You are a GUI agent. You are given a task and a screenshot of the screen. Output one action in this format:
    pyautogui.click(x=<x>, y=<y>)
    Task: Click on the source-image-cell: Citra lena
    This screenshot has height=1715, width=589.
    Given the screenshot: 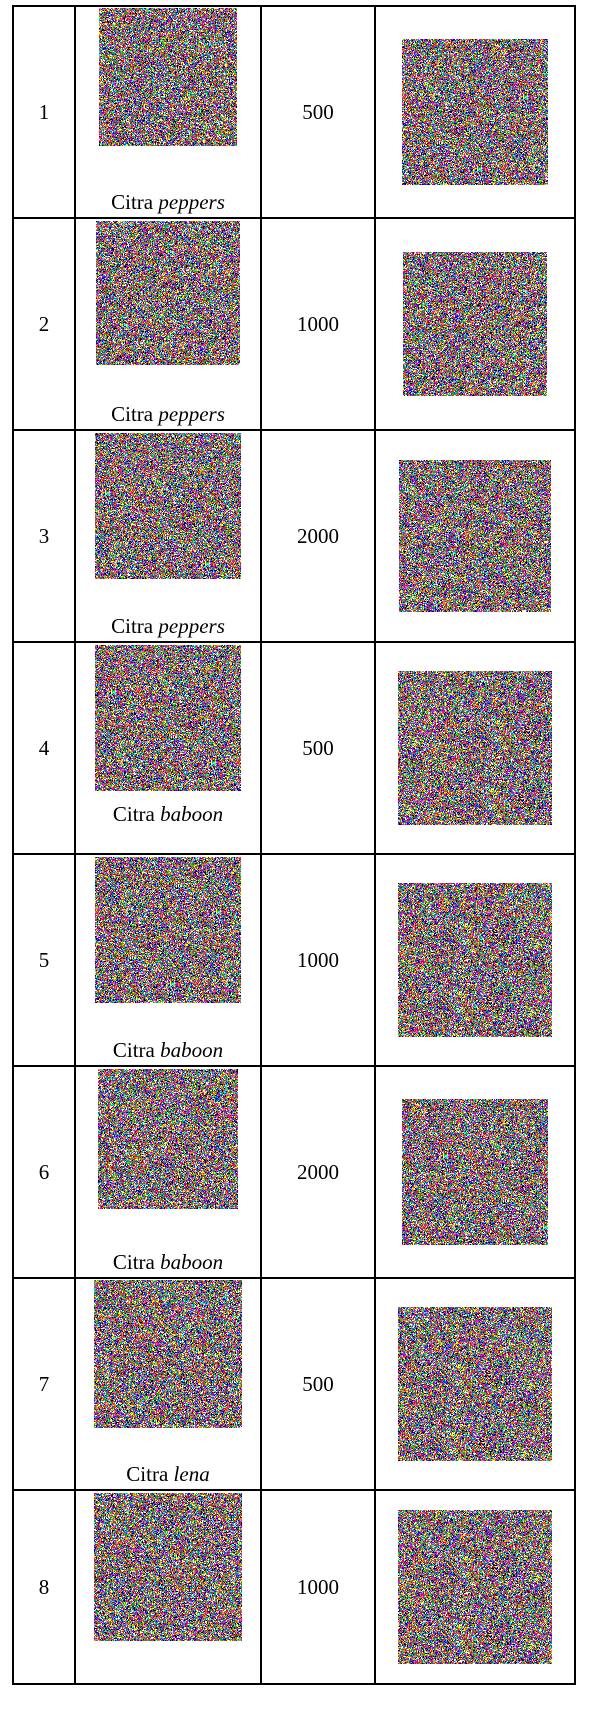 What is the action you would take?
    pyautogui.click(x=168, y=1384)
    